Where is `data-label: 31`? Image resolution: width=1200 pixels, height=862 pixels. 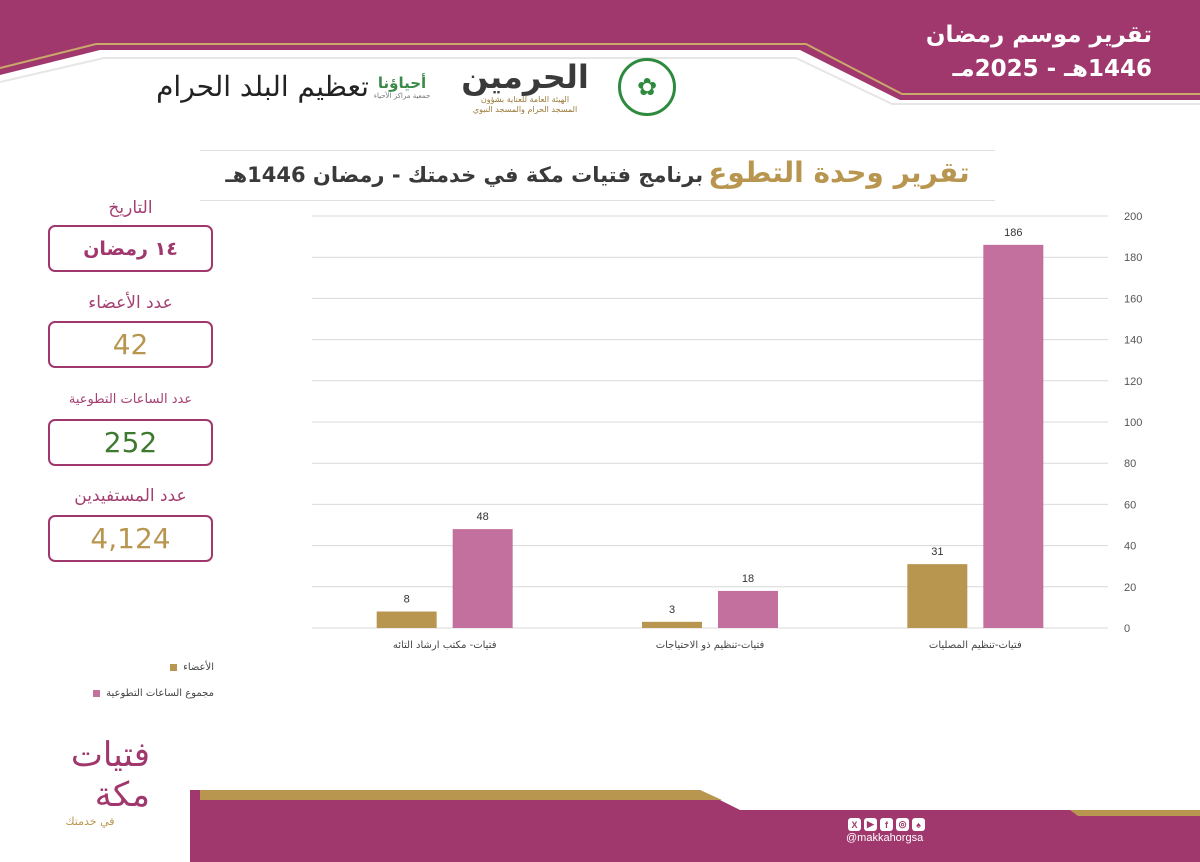
data-label: 31 is located at coordinates (937, 552).